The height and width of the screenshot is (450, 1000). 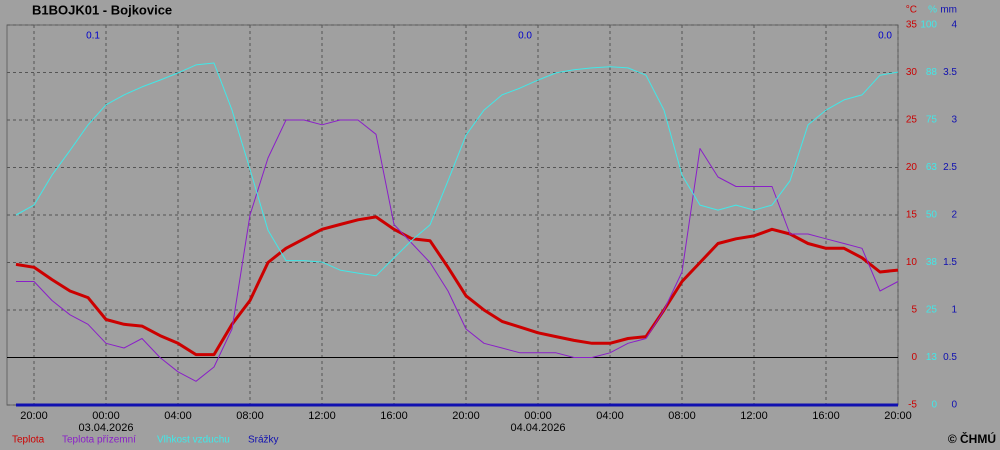 I want to click on axis-unit: °C, so click(x=911, y=10).